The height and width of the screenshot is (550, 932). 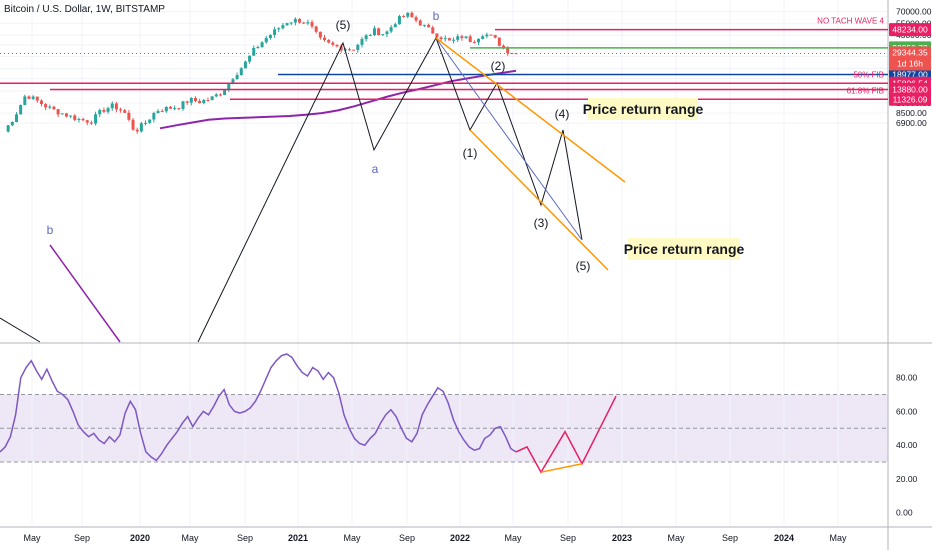 I want to click on wave-left-line, so click(x=20, y=330).